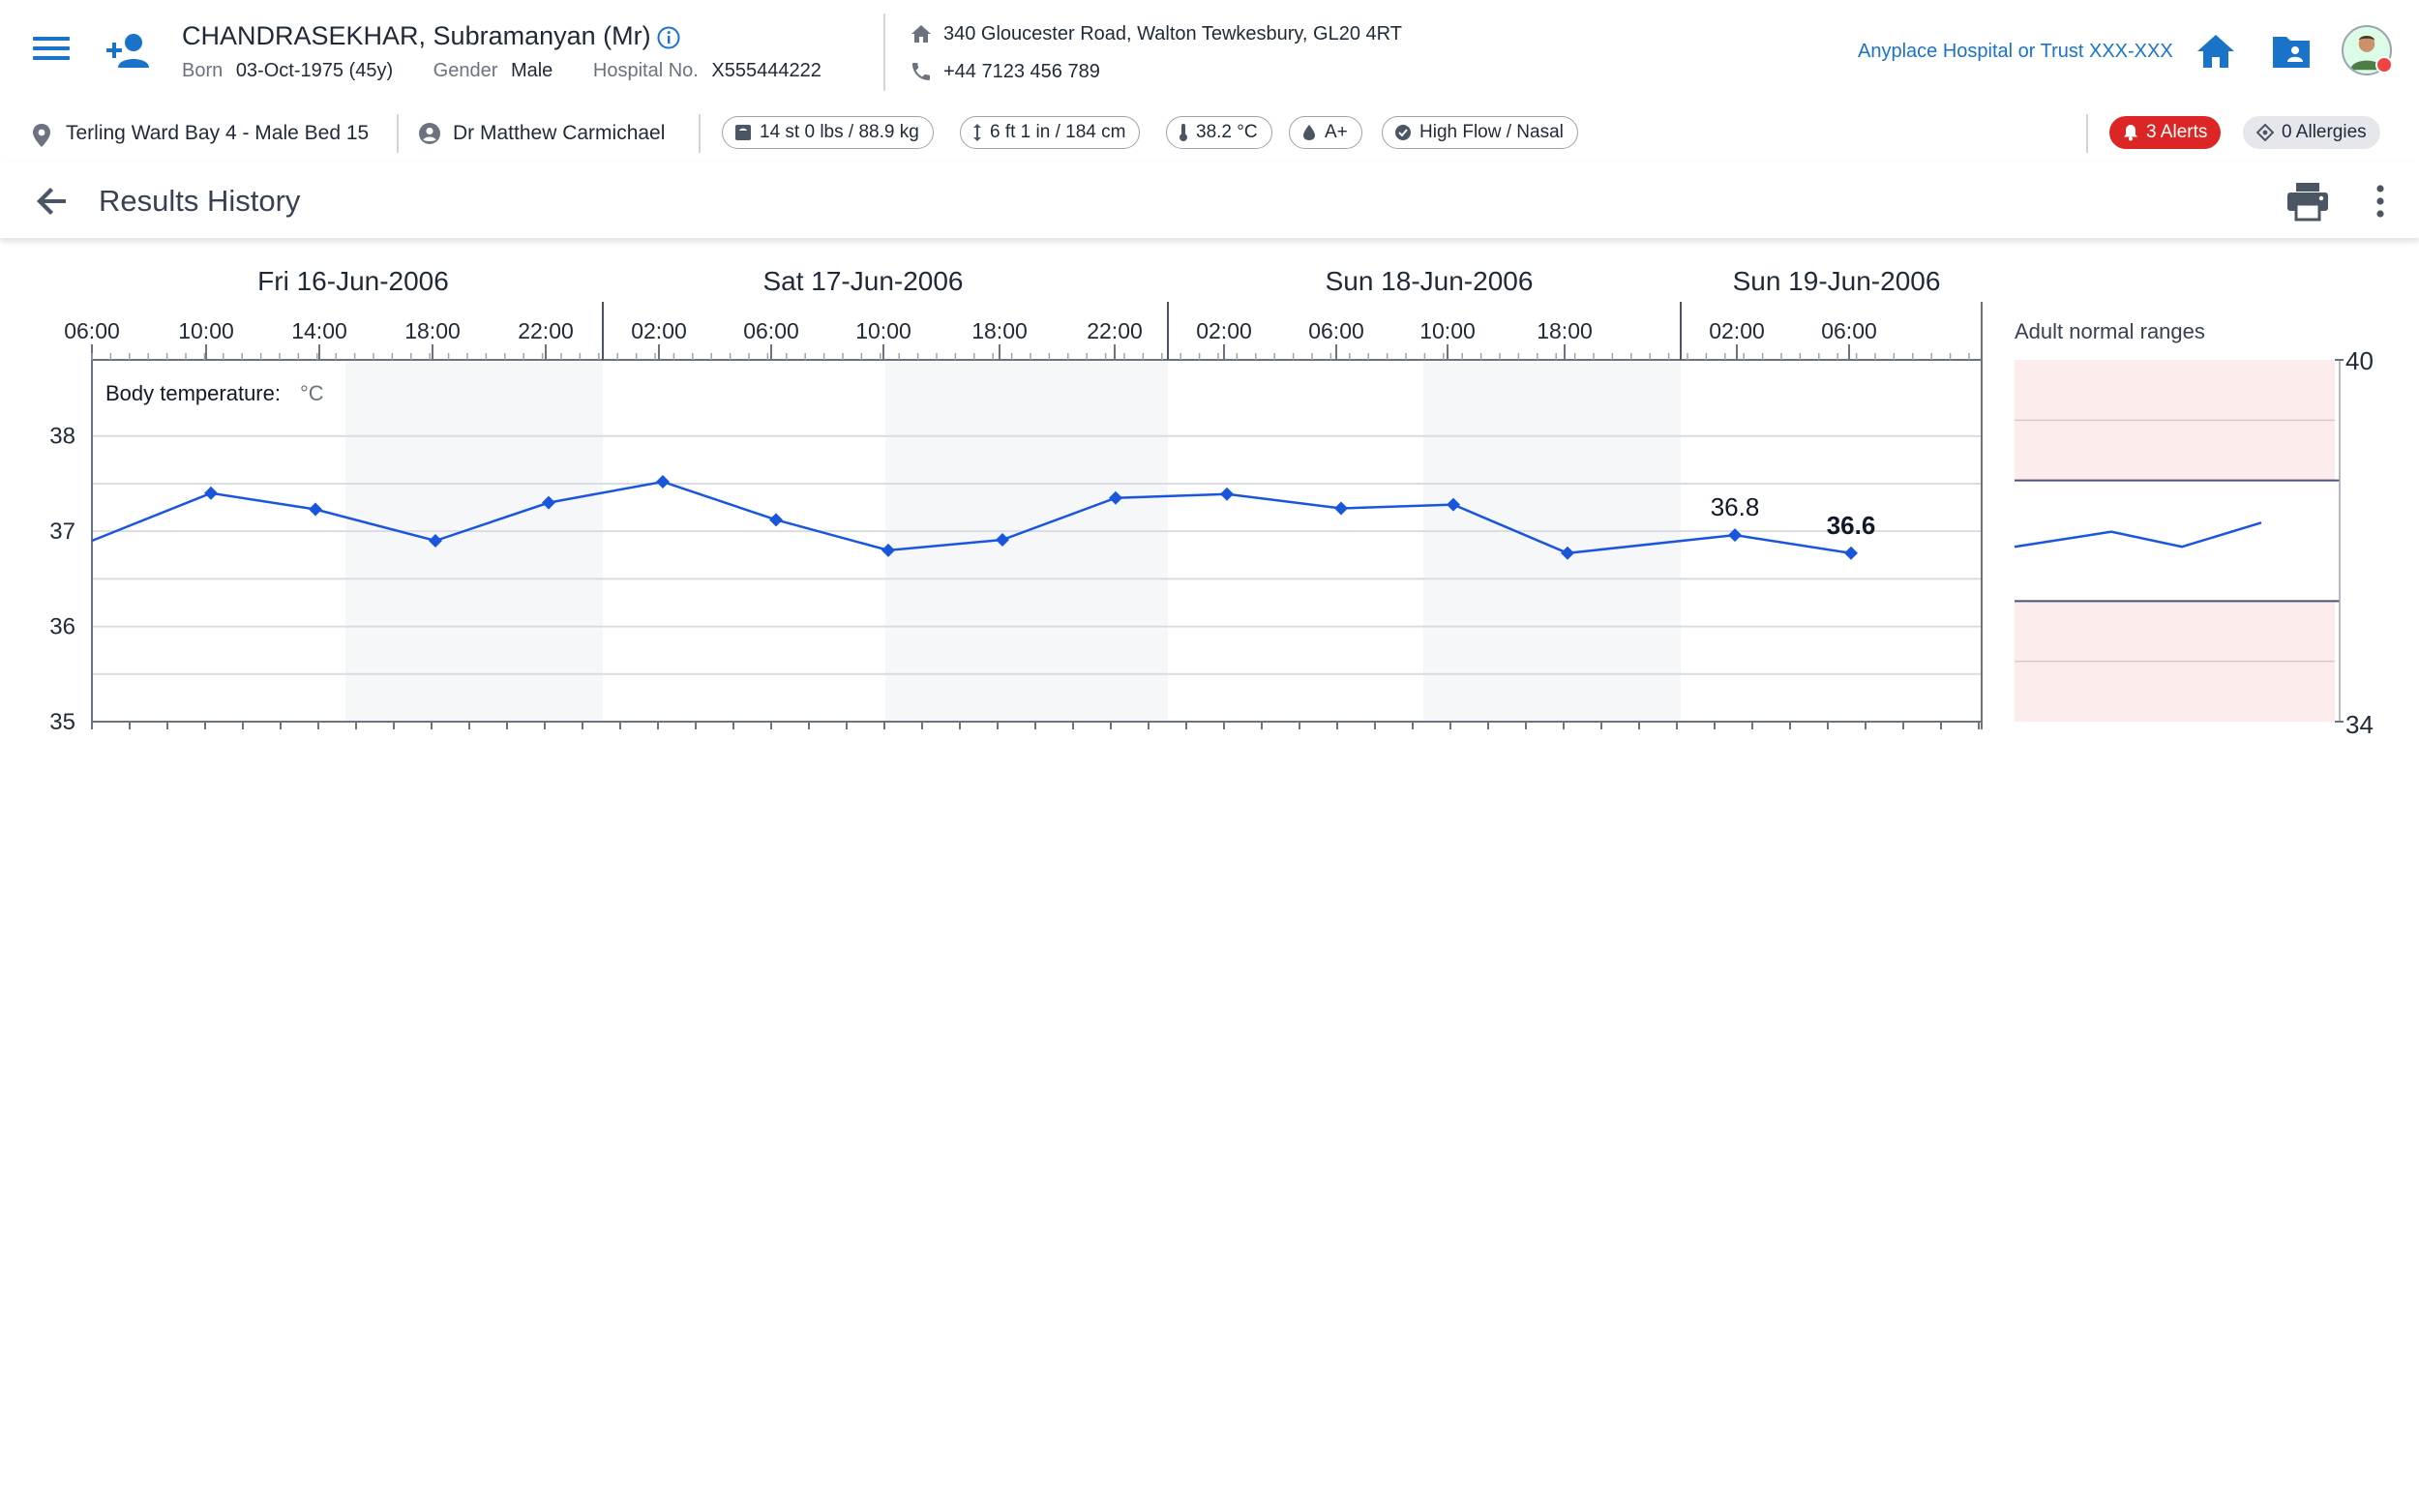  I want to click on allergies-label: 0 Allergies, so click(2325, 132).